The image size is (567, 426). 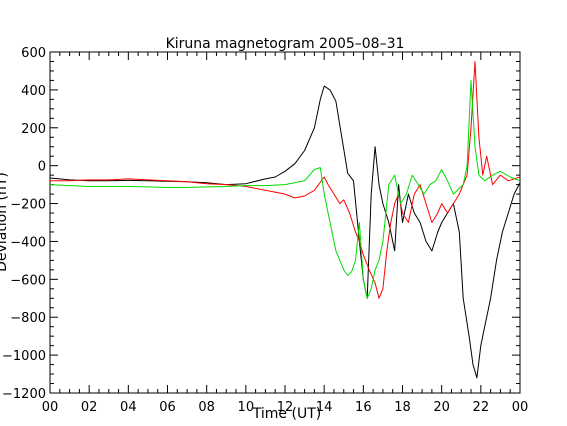 I want to click on x-tick-label: 12, so click(x=285, y=407).